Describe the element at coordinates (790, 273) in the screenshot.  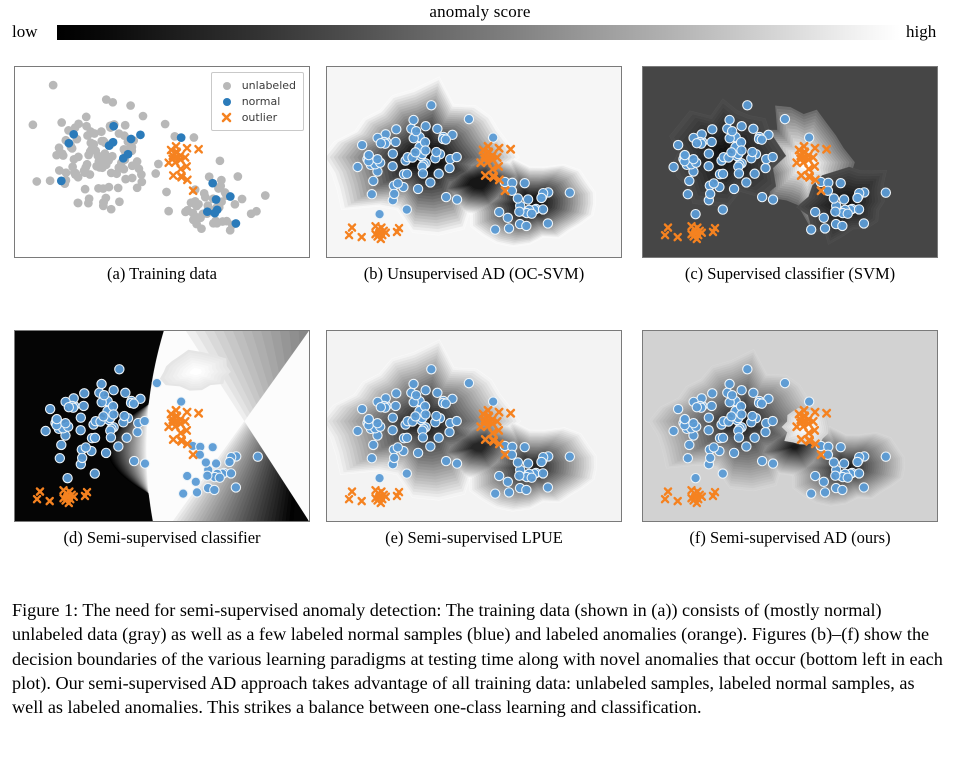
I see `panel-c-caption: (c) Supervised classifier (SVM)` at that location.